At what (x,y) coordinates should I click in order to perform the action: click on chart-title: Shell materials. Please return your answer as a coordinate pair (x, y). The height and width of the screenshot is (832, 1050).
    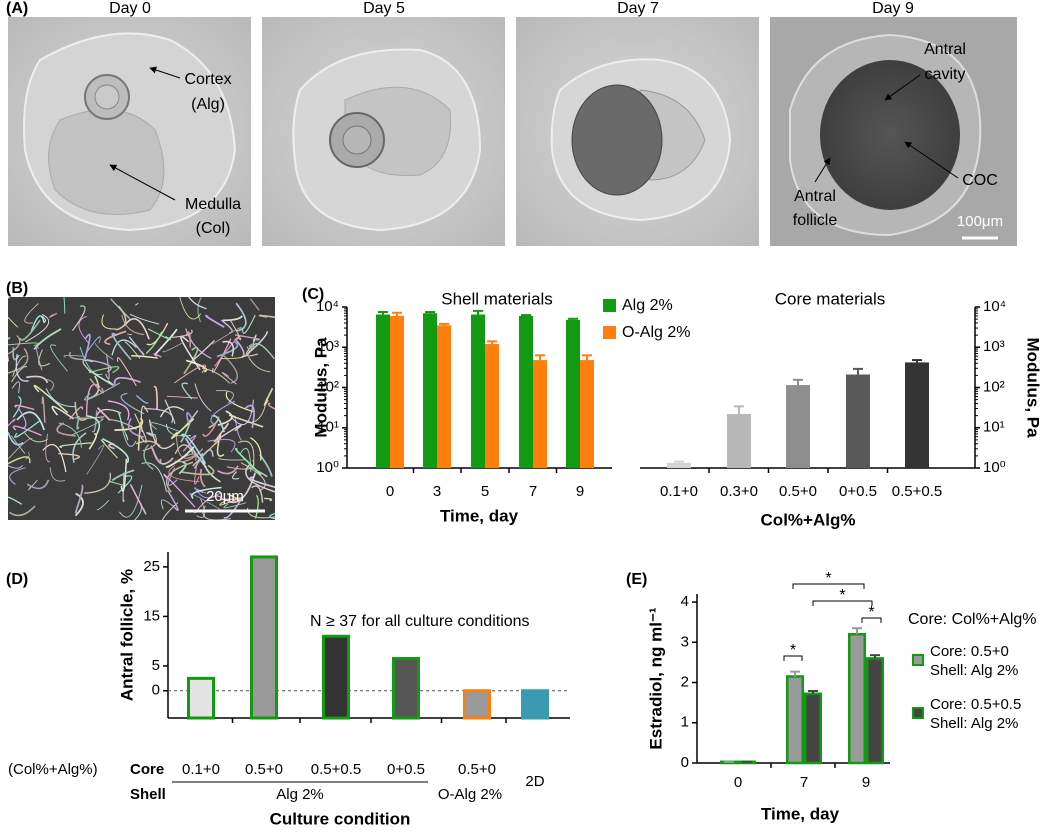
    Looking at the image, I should click on (497, 298).